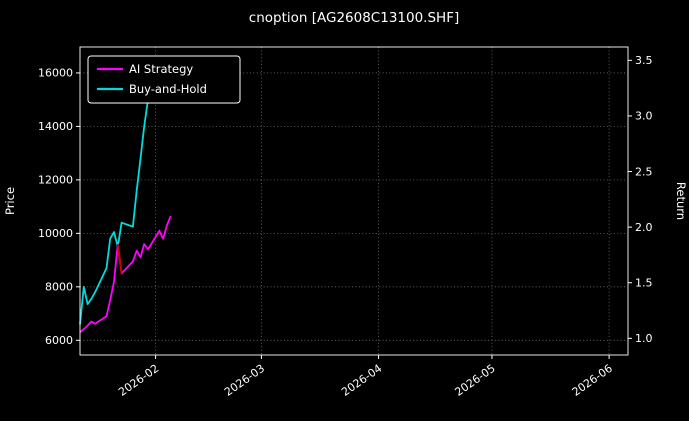 Image resolution: width=689 pixels, height=421 pixels. I want to click on y-tick-label-left: 16000, so click(55, 73).